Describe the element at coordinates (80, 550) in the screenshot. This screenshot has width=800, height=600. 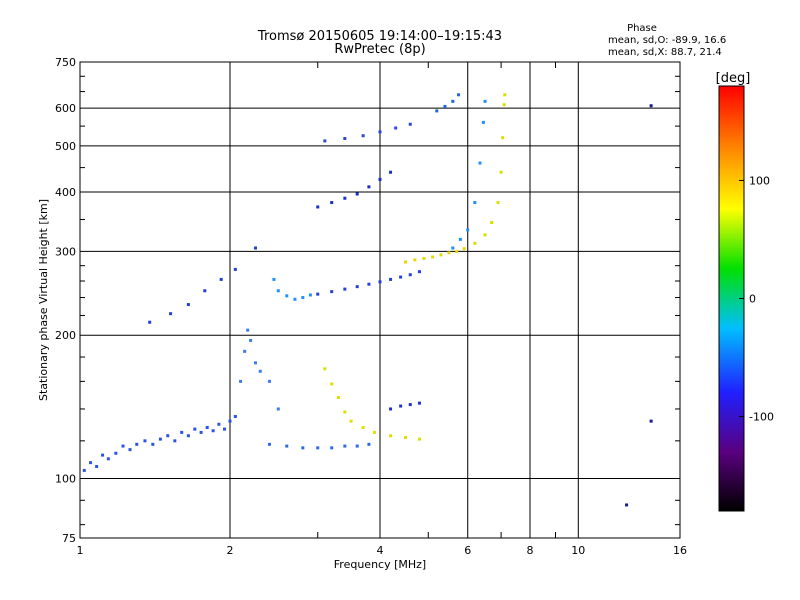
I see `x-tick-label: 1` at that location.